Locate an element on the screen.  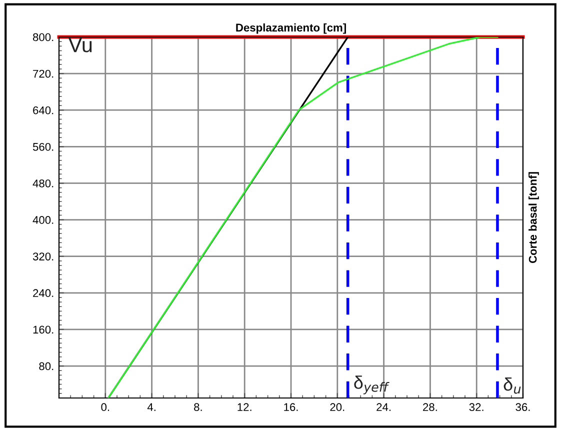
ref-line-label: δ$_{yeff}$ is located at coordinates (372, 385).